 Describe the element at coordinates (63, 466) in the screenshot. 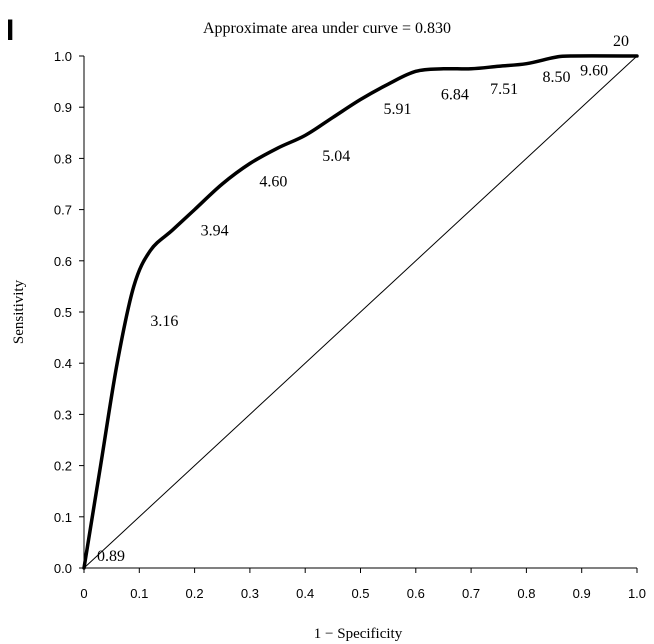

I see `y-tick-label: 0.2` at that location.